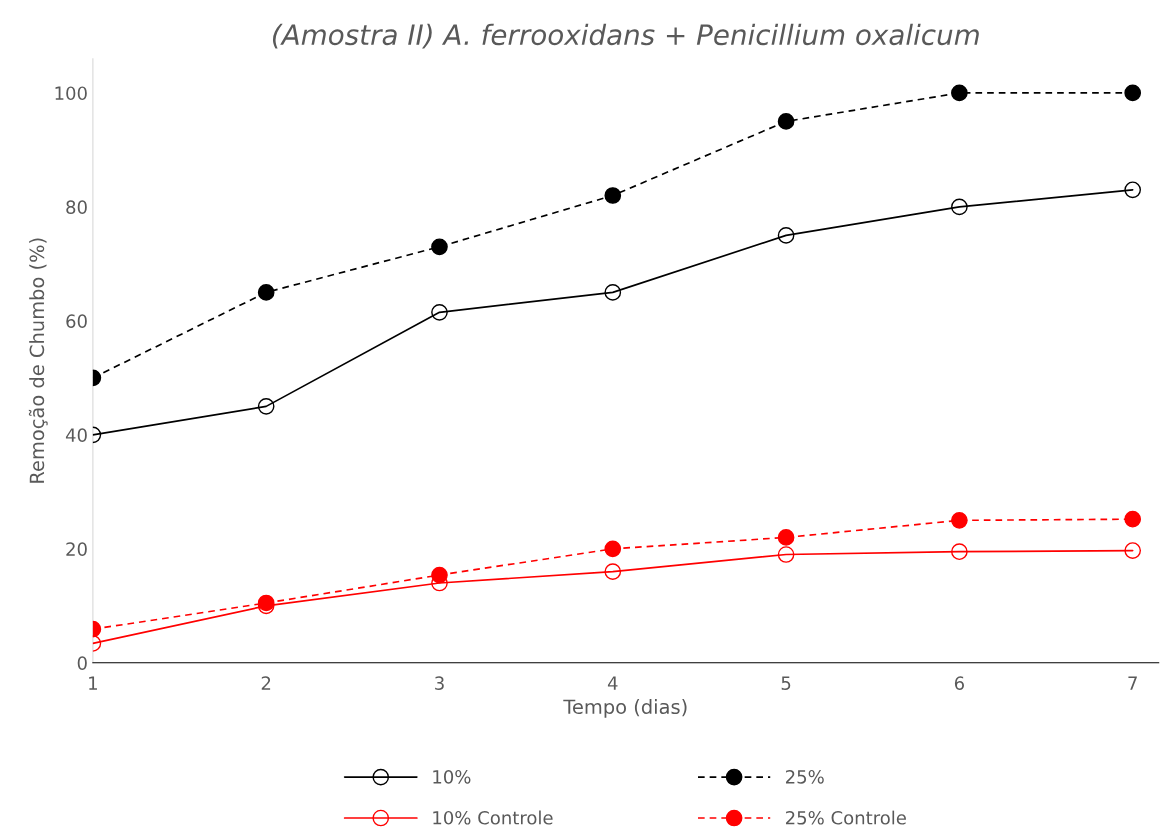 This screenshot has height=839, width=1161. Describe the element at coordinates (439, 683) in the screenshot. I see `x-tick-label: 3` at that location.